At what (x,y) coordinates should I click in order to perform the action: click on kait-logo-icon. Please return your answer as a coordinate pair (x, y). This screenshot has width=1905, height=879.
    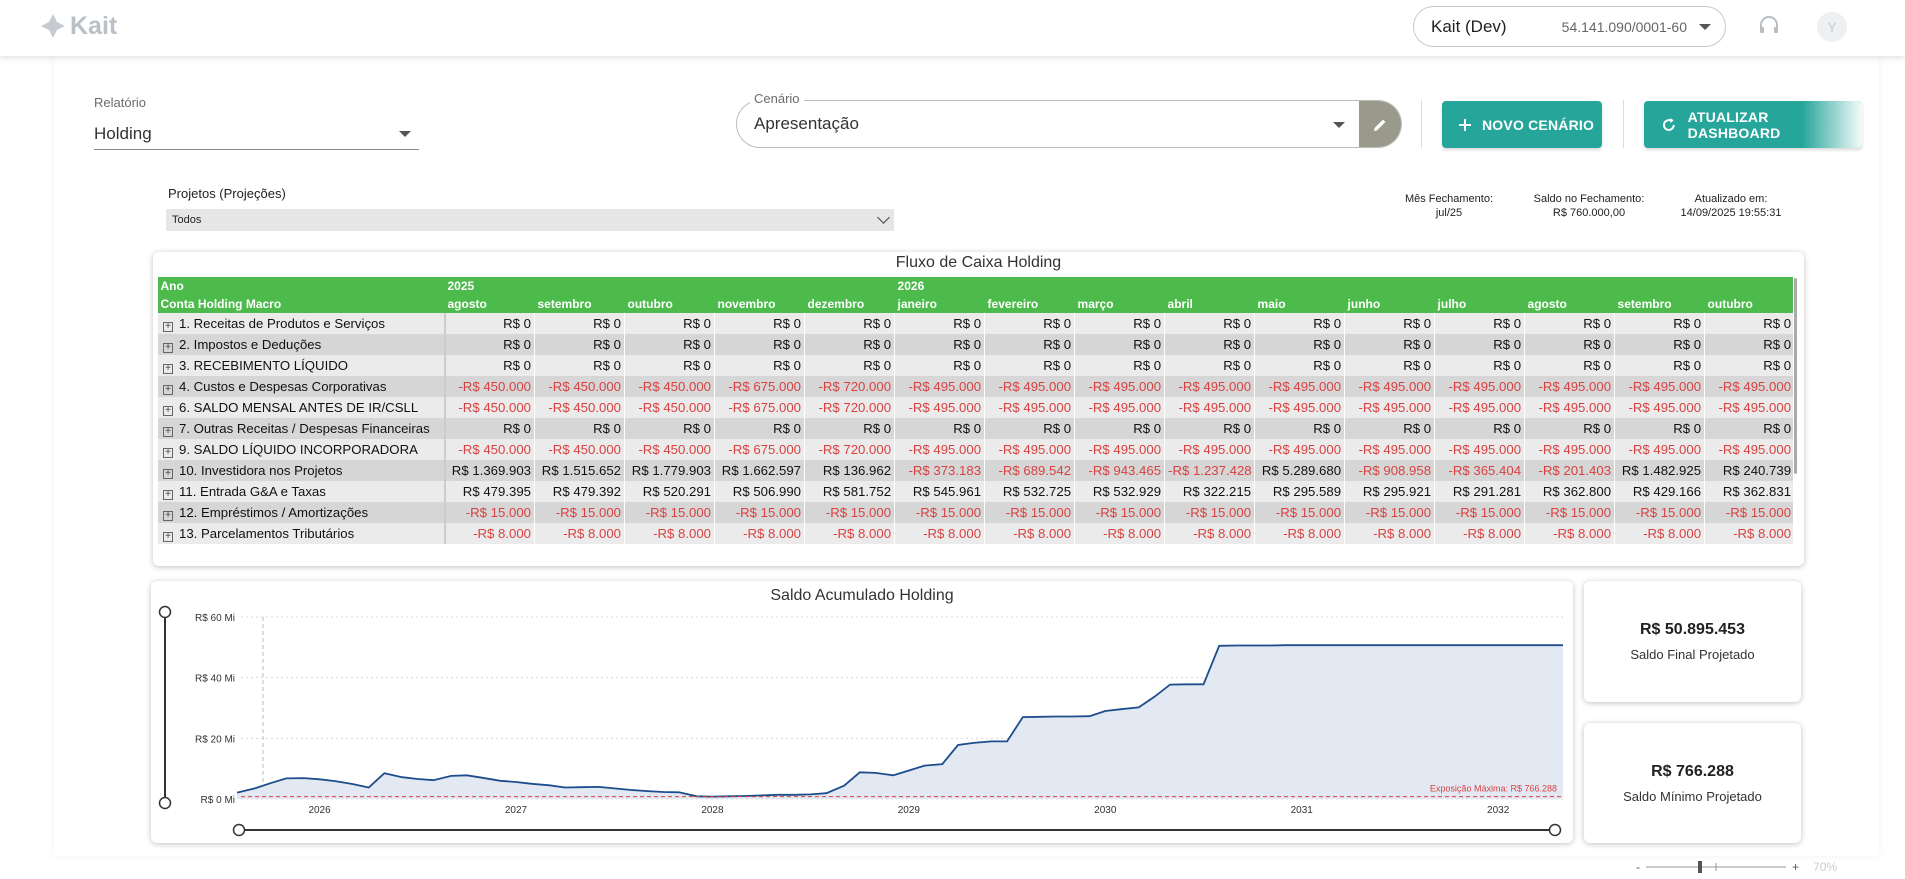
    Looking at the image, I should click on (53, 26).